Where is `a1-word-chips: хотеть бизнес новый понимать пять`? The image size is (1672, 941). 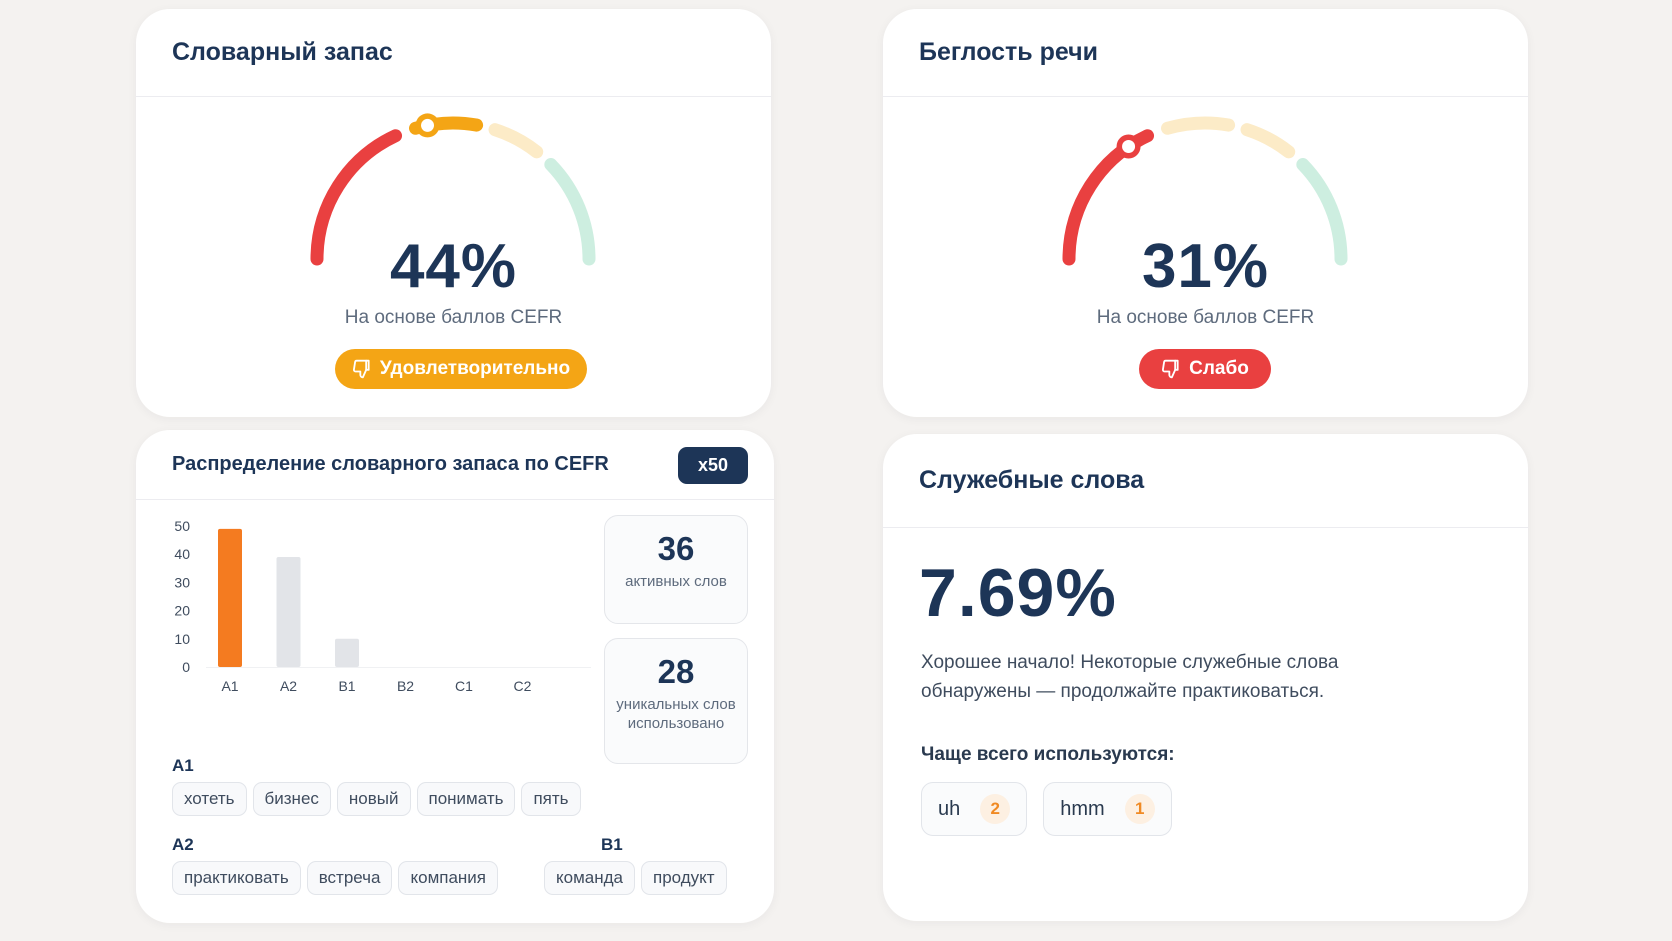 a1-word-chips: хотеть бизнес новый понимать пять is located at coordinates (376, 799).